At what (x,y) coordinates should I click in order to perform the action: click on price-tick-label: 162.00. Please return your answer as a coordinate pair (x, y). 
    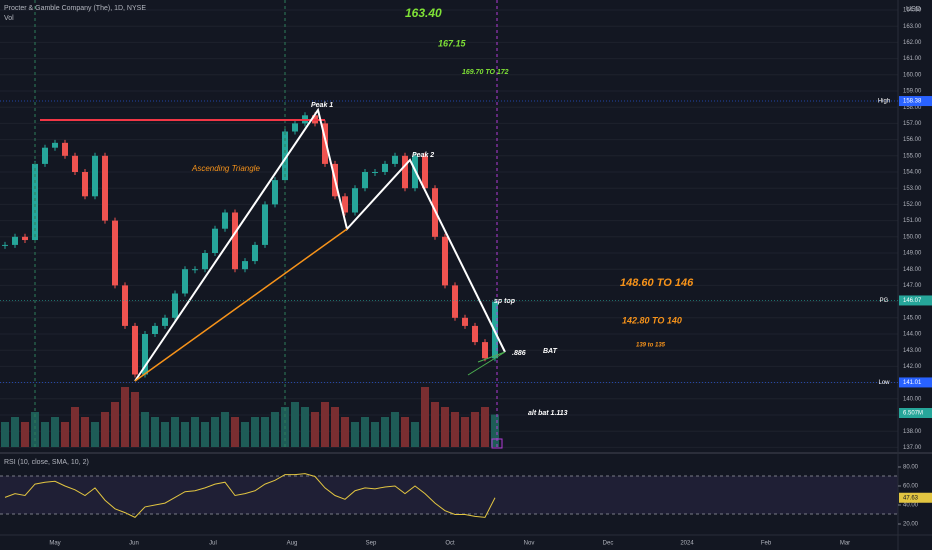
    Looking at the image, I should click on (912, 43).